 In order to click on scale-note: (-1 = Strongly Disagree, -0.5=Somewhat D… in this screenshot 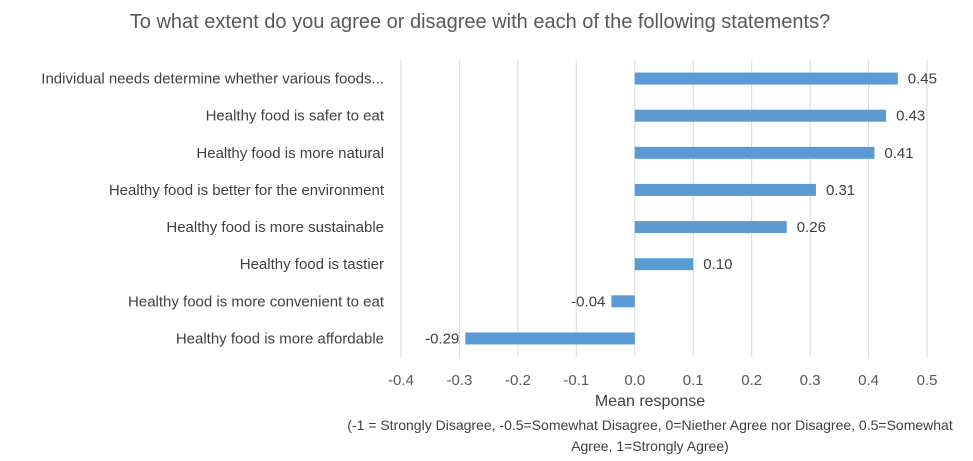, I will do `click(650, 435)`.